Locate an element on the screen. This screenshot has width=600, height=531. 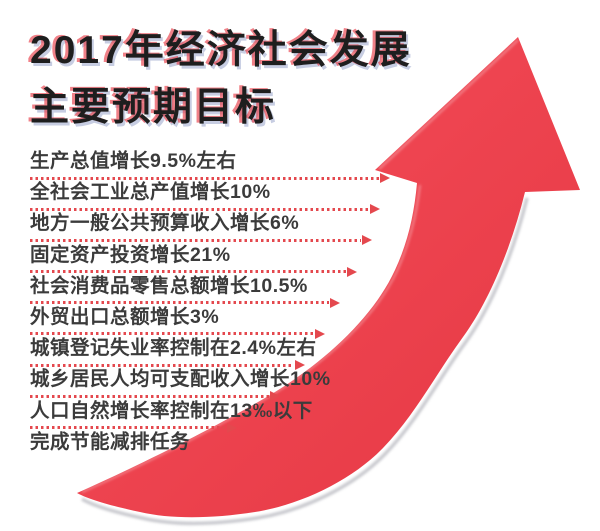
target-list-item: 完成节能减排任务 is located at coordinates (240, 446).